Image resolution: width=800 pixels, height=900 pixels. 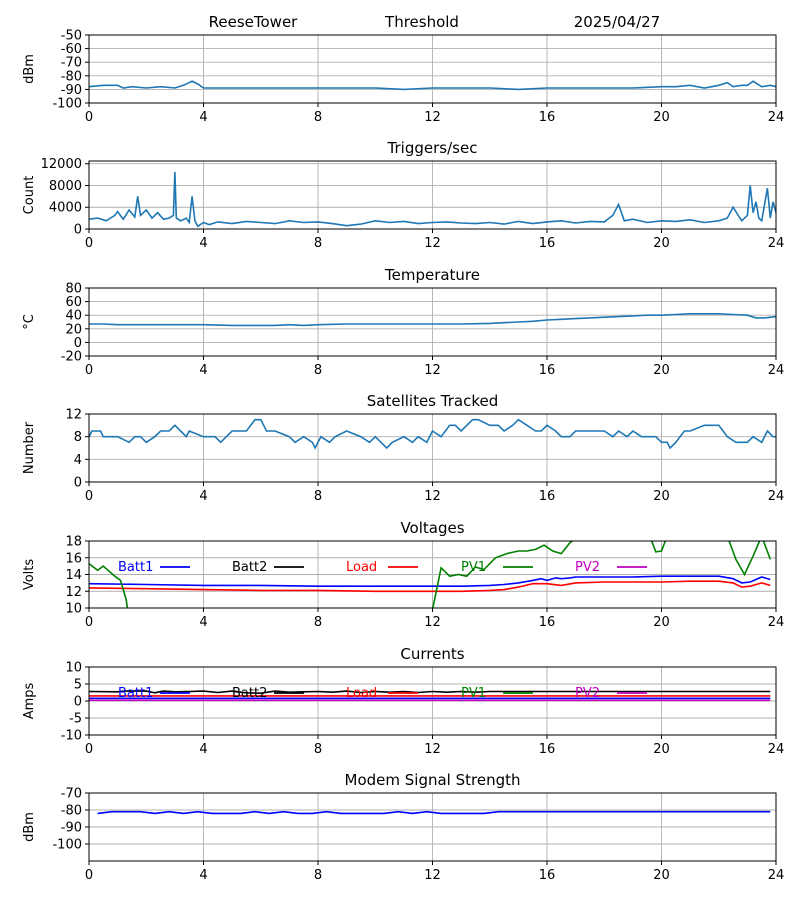 What do you see at coordinates (421, 22) in the screenshot?
I see `header-label: Threshold` at bounding box center [421, 22].